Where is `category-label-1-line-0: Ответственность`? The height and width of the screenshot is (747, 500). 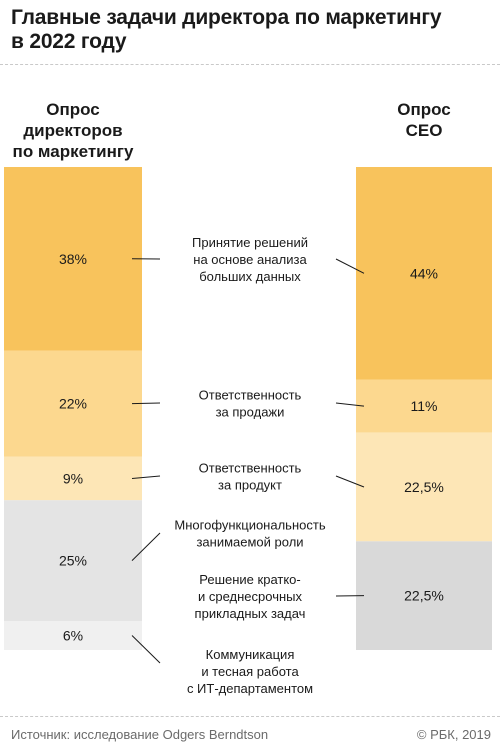
category-label-1-line-0: Ответственность is located at coordinates (250, 395).